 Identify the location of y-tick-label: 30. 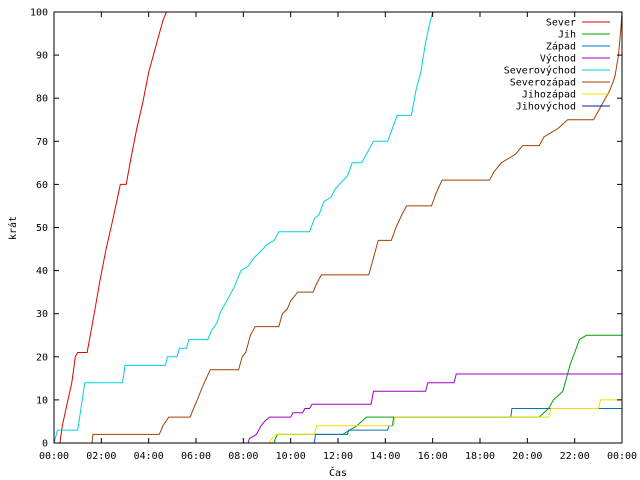
(42, 314).